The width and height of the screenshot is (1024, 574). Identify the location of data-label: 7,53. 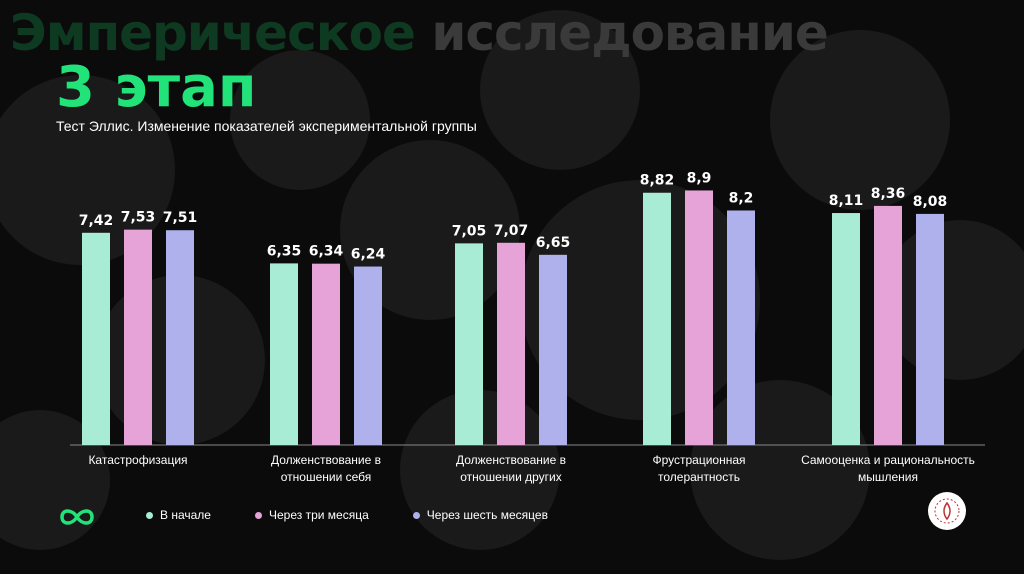
(138, 218).